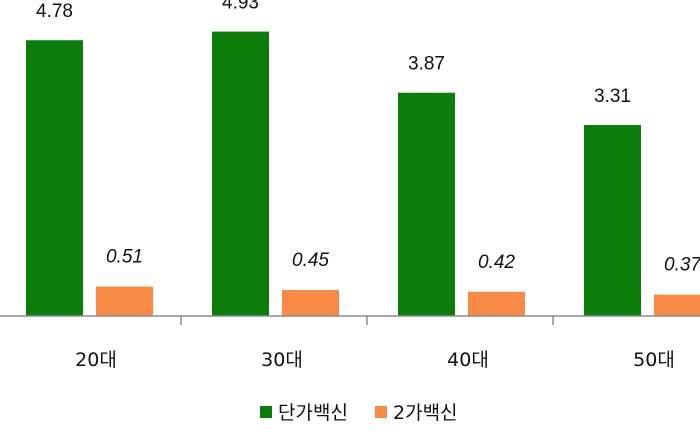 This screenshot has height=440, width=700. I want to click on category-label-4: 50대, so click(654, 360).